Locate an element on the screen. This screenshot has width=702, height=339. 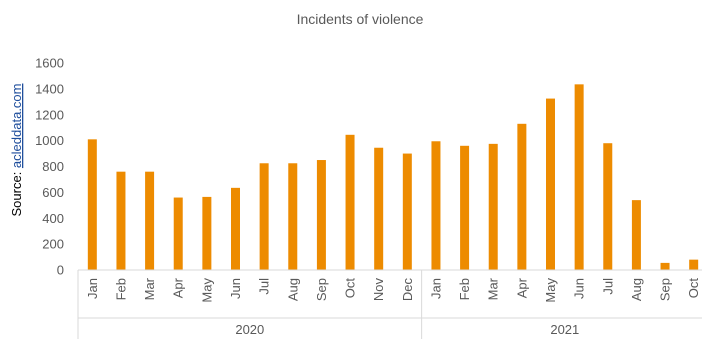
source-note: Source: acleddata.com is located at coordinates (16, 150).